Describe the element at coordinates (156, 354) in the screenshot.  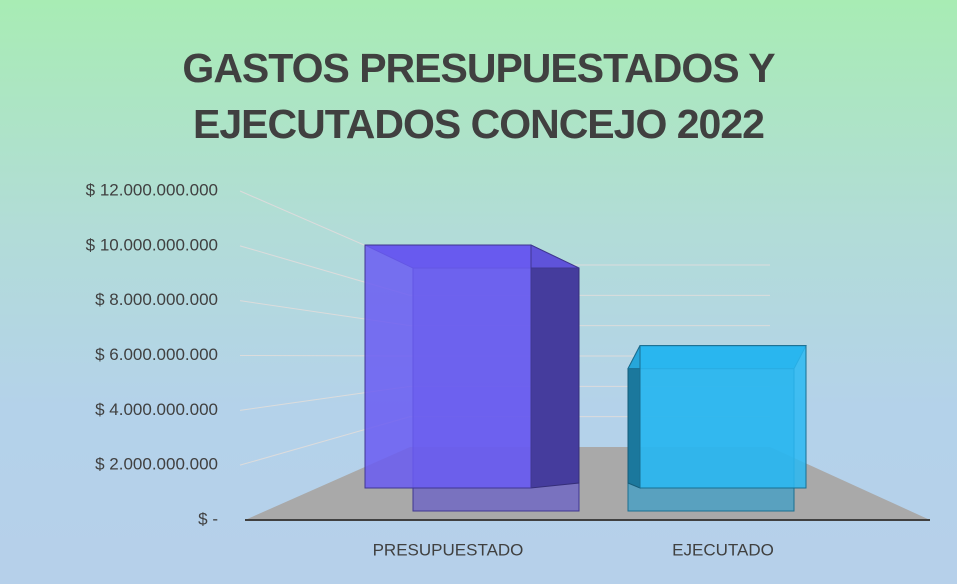
I see `y-tick-label: $ 6.000.000.000` at that location.